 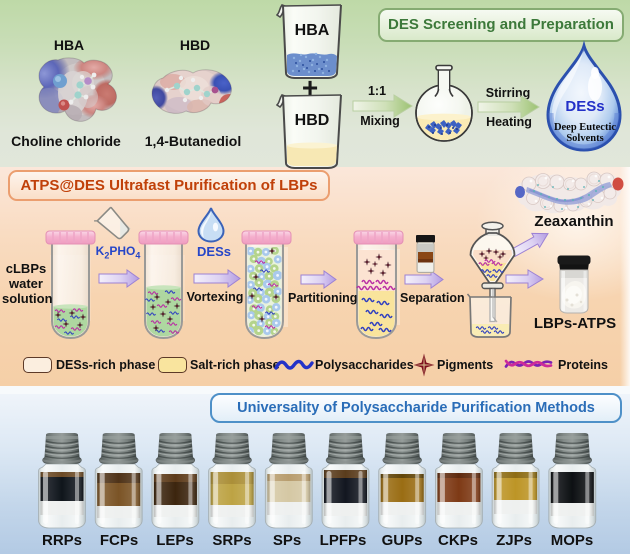 I want to click on svg-text: DESs, so click(x=584, y=106).